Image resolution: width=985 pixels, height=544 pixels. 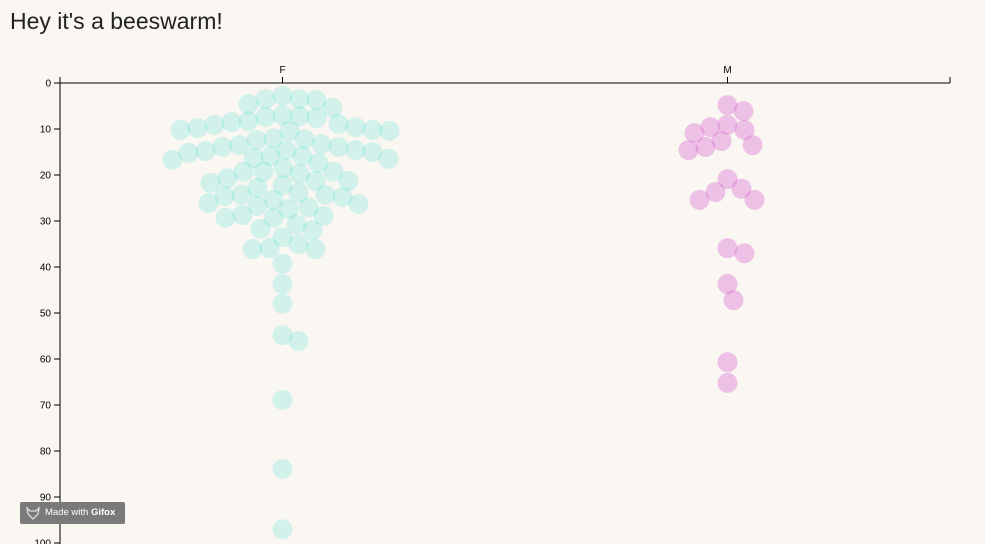 I want to click on x-tick-label: F, so click(x=282, y=70).